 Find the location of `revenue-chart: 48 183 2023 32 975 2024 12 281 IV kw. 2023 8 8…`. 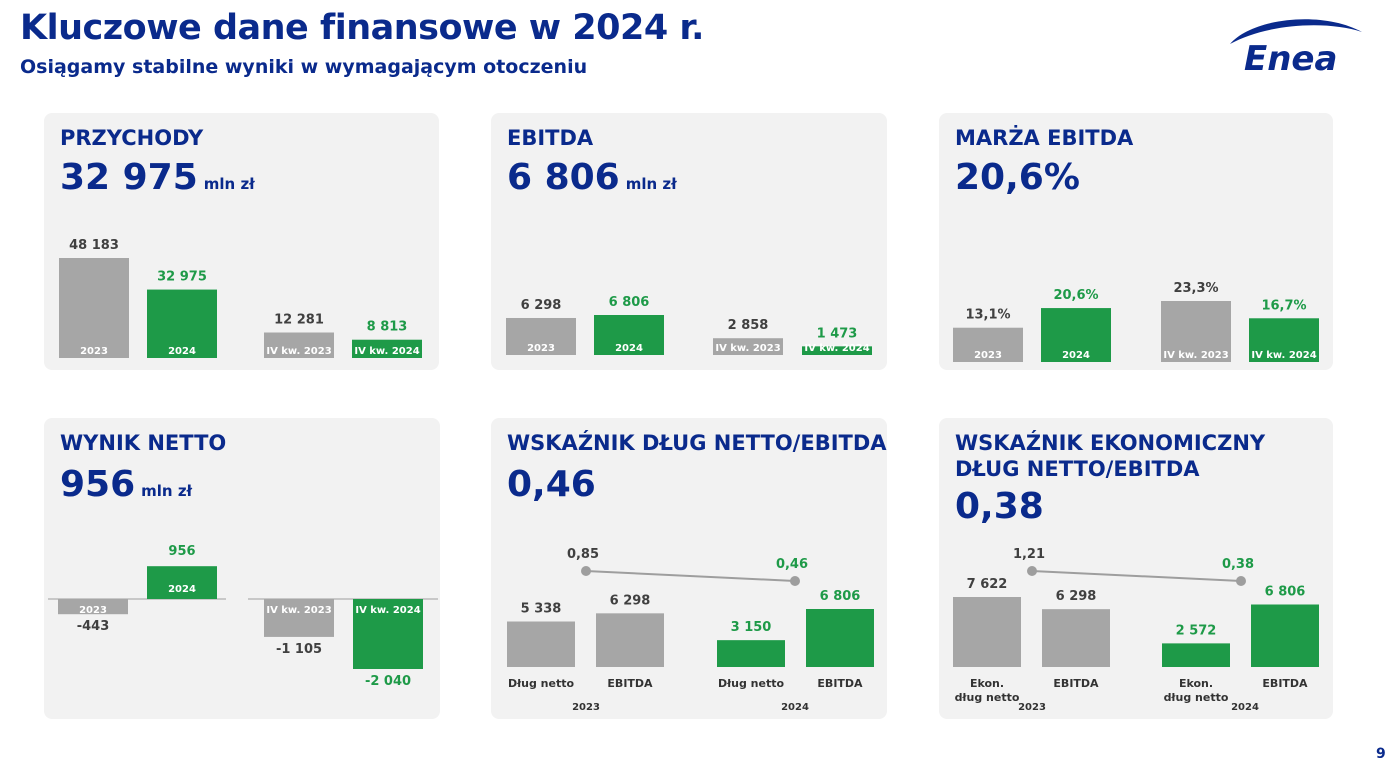

revenue-chart: 48 183 2023 32 975 2024 12 281 IV kw. 2023 8 8… is located at coordinates (240, 298).